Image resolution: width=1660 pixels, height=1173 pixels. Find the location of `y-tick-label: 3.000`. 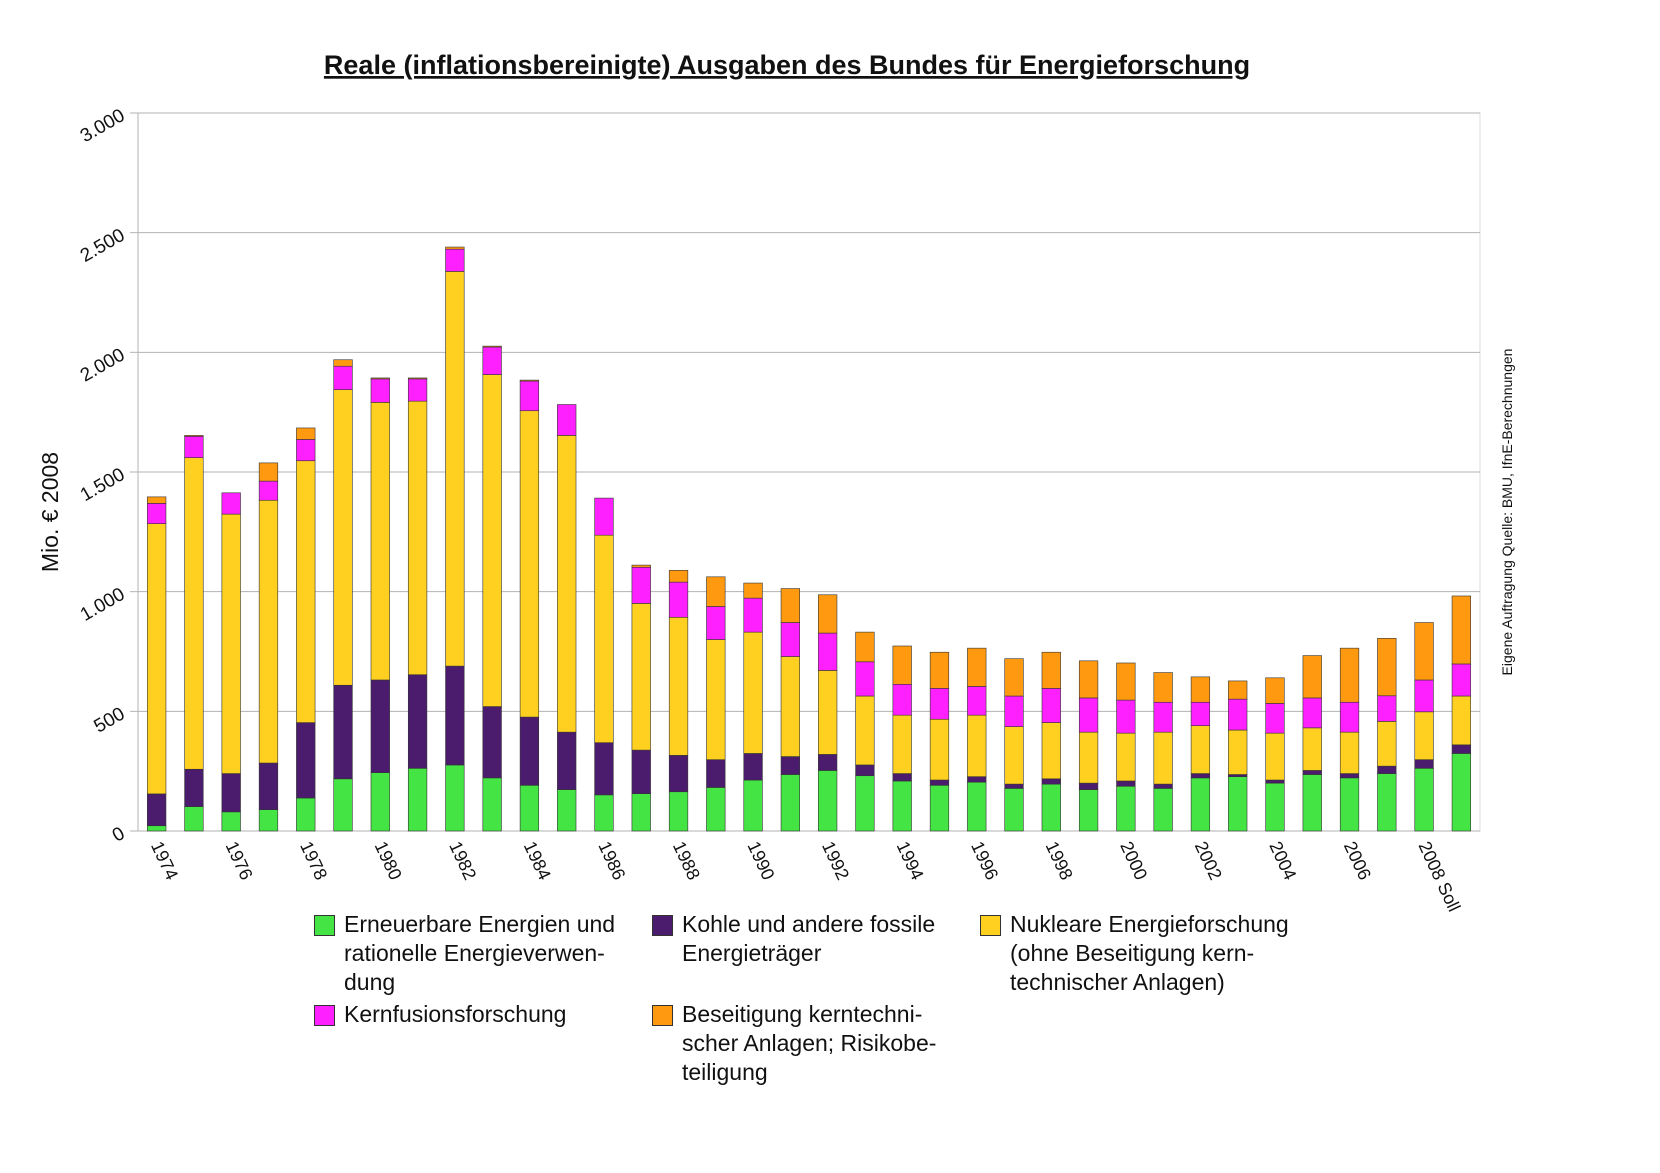

y-tick-label: 3.000 is located at coordinates (103, 126).